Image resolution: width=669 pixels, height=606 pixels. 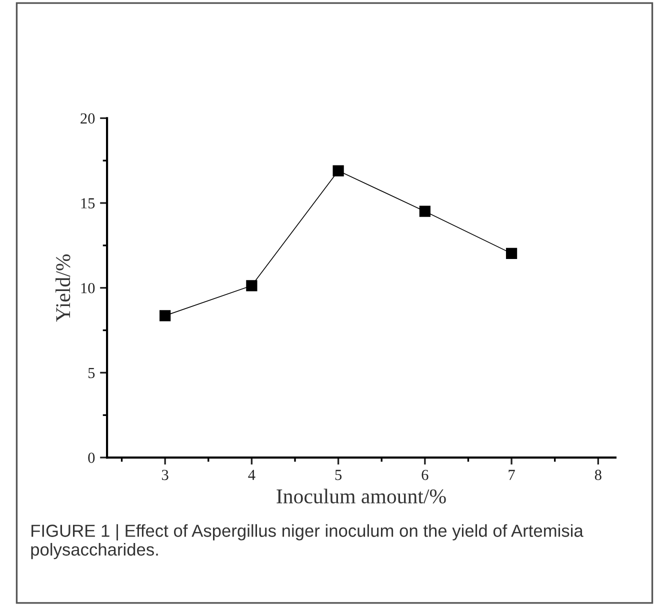 What do you see at coordinates (87, 118) in the screenshot?
I see `y-tick-label: 20` at bounding box center [87, 118].